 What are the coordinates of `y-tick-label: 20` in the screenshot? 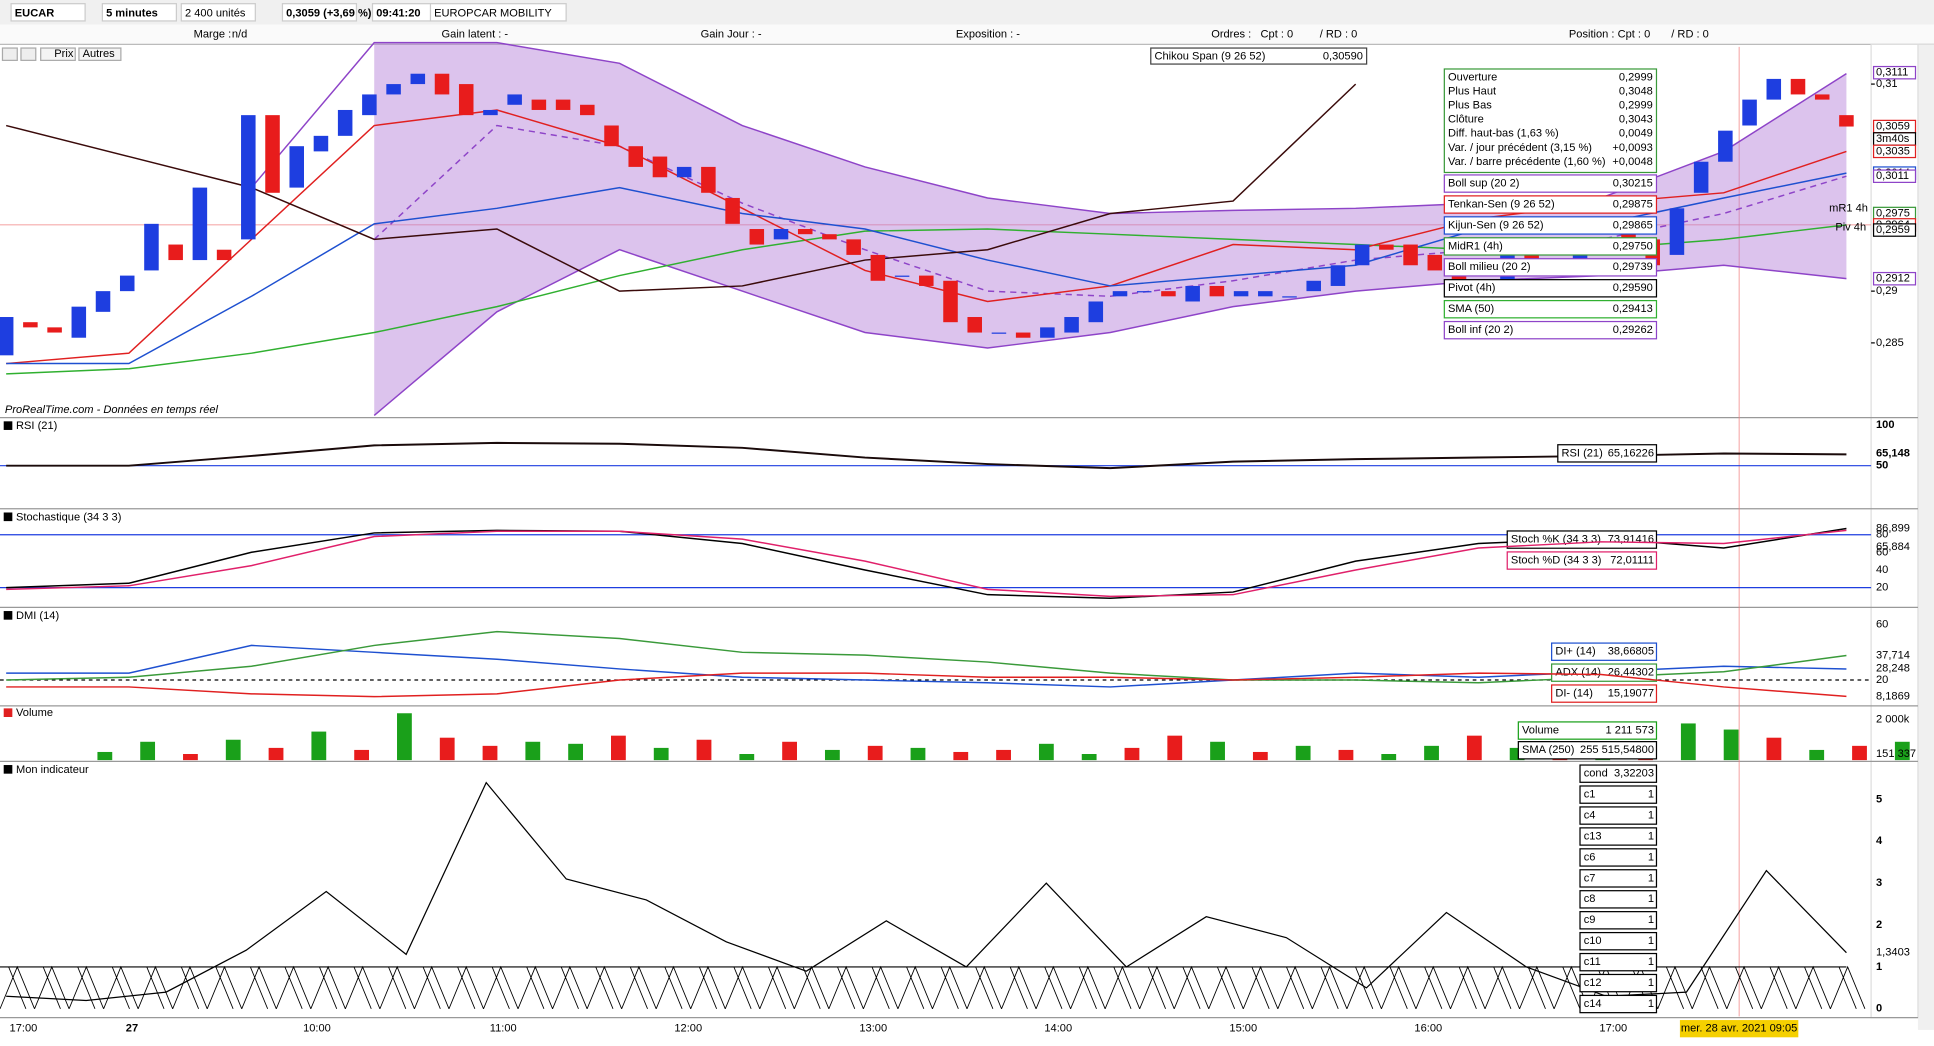 It's located at (1882, 680).